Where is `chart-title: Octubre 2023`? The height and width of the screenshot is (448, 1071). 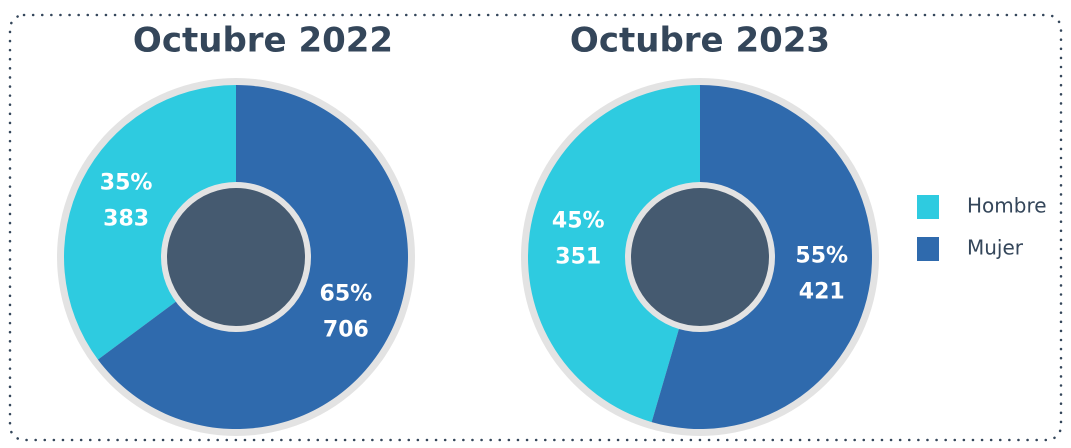 chart-title: Octubre 2023 is located at coordinates (700, 41).